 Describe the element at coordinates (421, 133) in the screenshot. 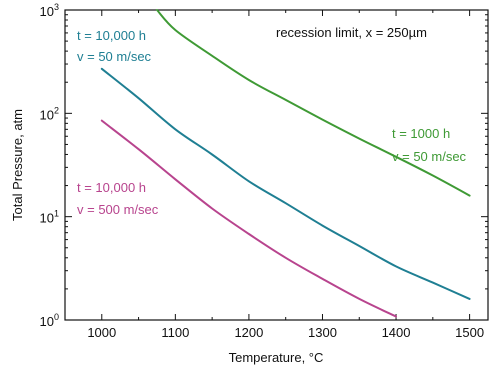

I see `series-label-1000h-line1: t = 1000 h` at that location.